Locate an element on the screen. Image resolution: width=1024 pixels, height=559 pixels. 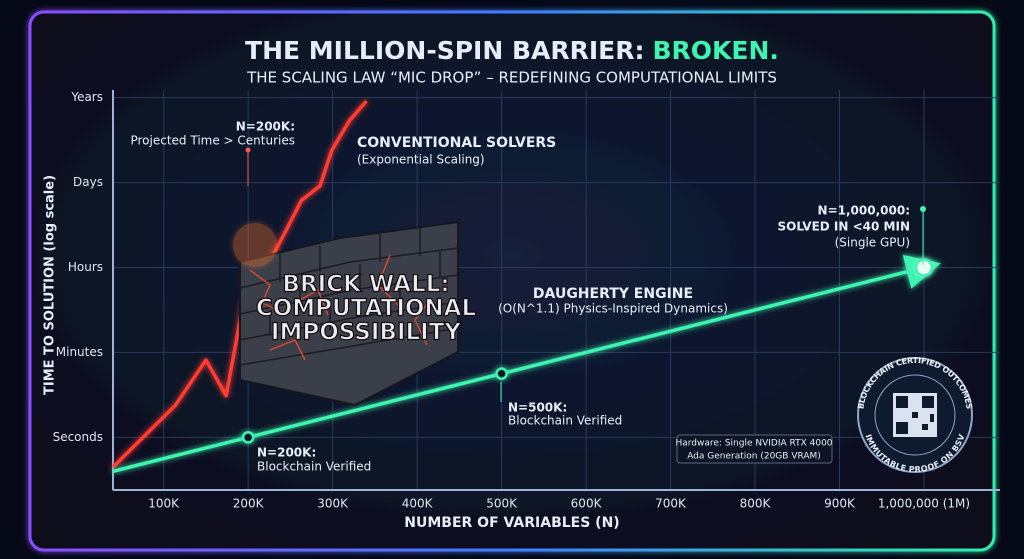
y-tick-label: Days is located at coordinates (88, 182).